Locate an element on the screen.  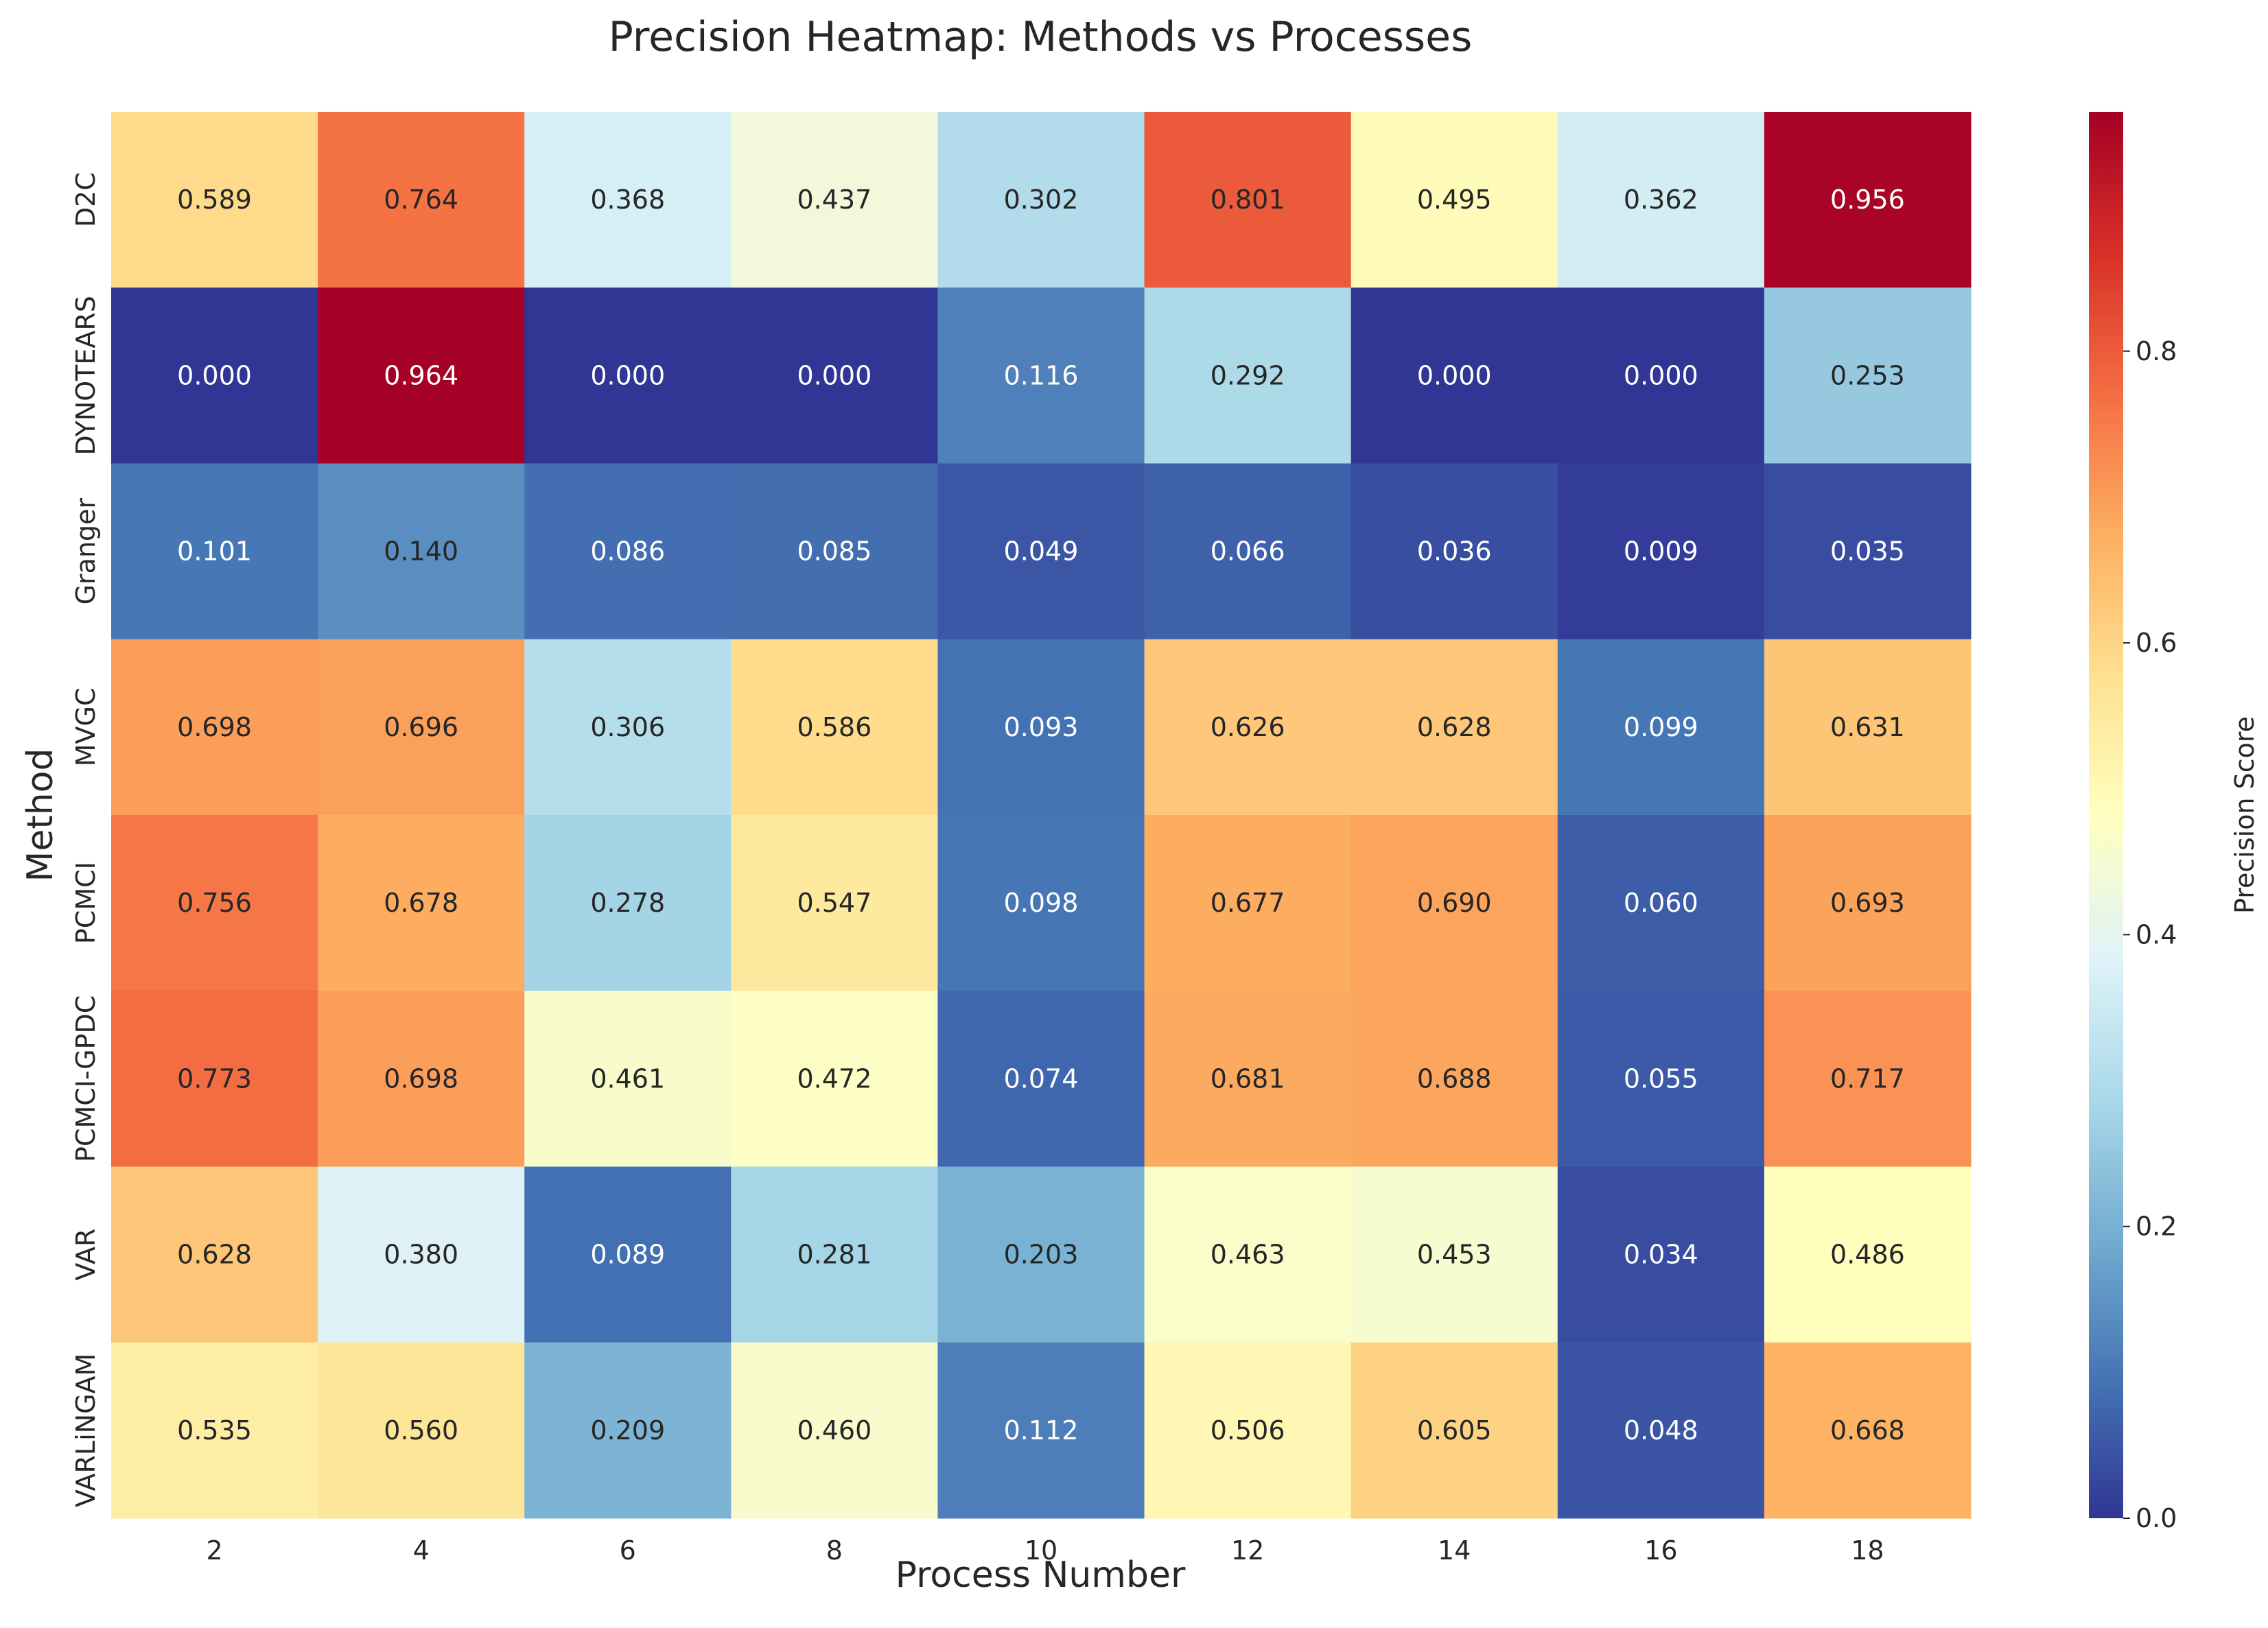
x-tick-label: 14 is located at coordinates (1454, 1551).